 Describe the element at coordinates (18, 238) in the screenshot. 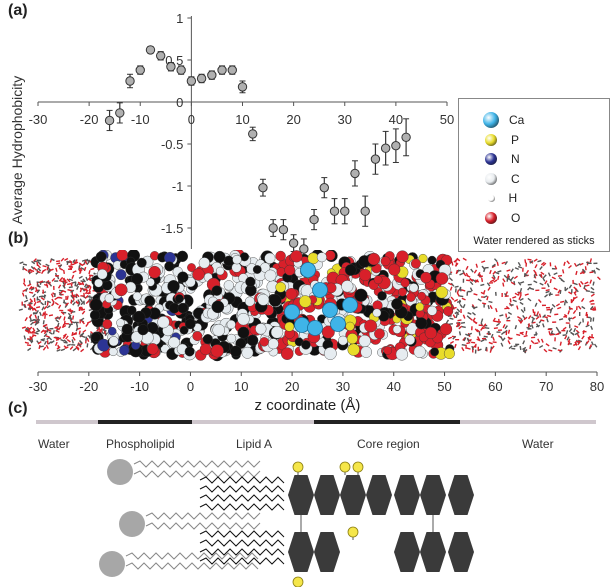

I see `panel-b-label: (b)` at that location.